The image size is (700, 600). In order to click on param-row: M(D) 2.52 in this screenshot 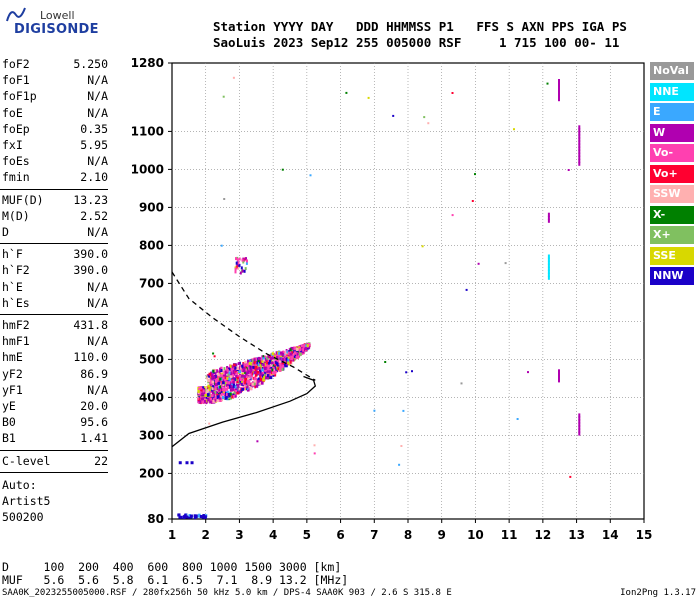, I will do `click(55, 217)`.